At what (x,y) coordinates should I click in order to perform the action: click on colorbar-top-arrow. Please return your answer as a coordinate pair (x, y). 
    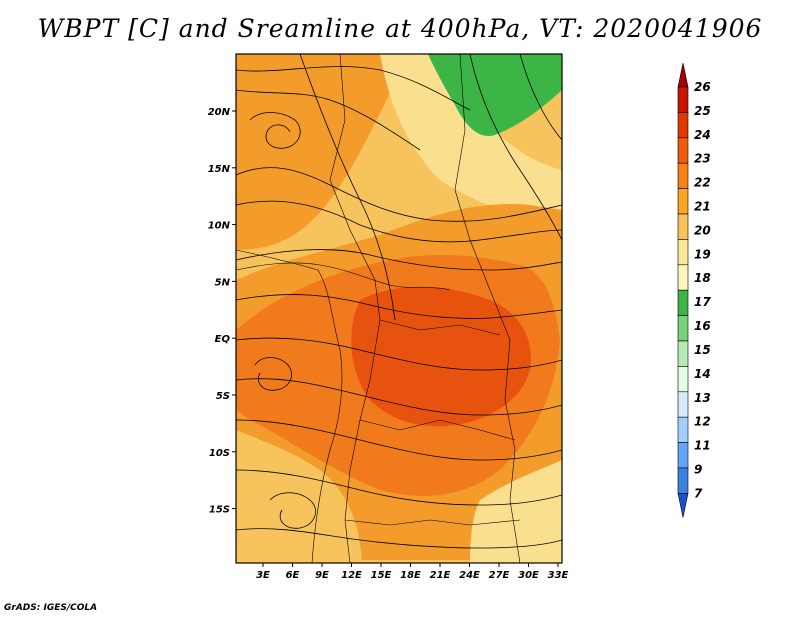
    Looking at the image, I should click on (683, 75).